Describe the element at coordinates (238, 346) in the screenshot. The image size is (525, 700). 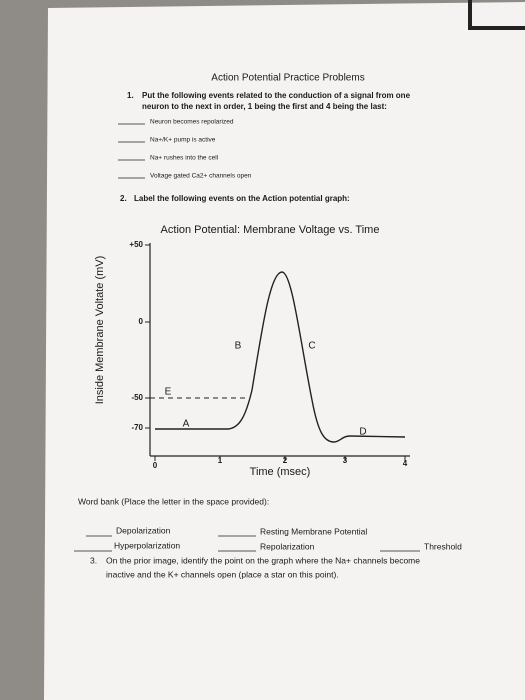
I see `point-label: B` at that location.